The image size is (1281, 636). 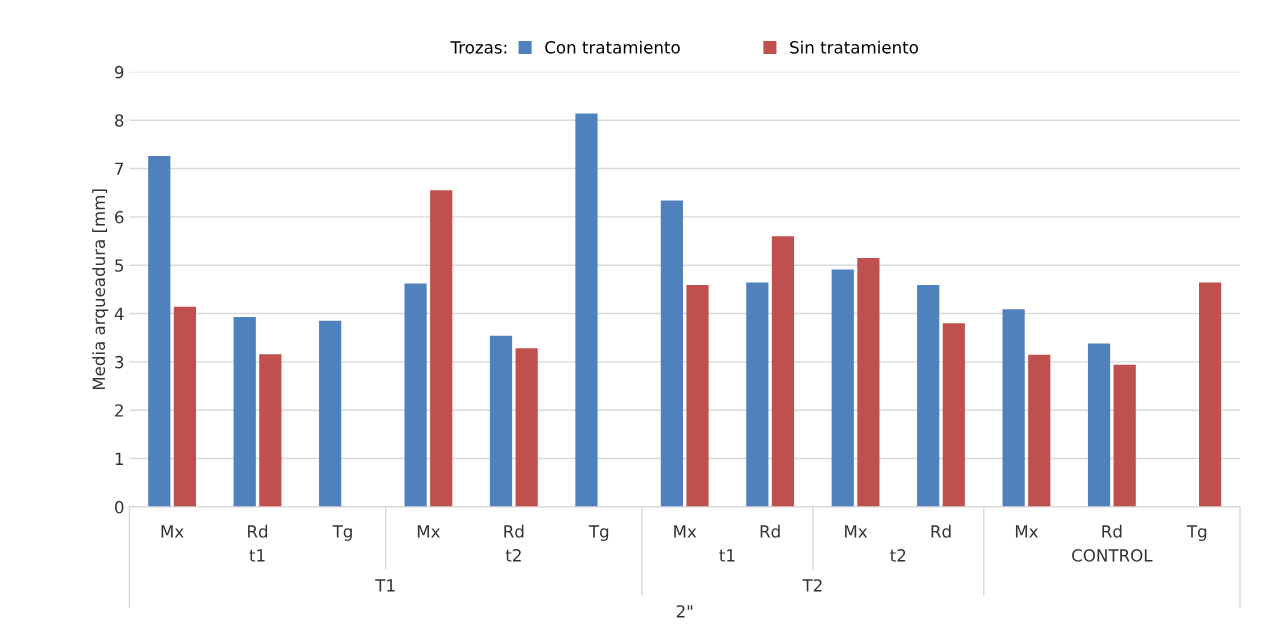 What do you see at coordinates (684, 611) in the screenshot?
I see `text: 2"` at bounding box center [684, 611].